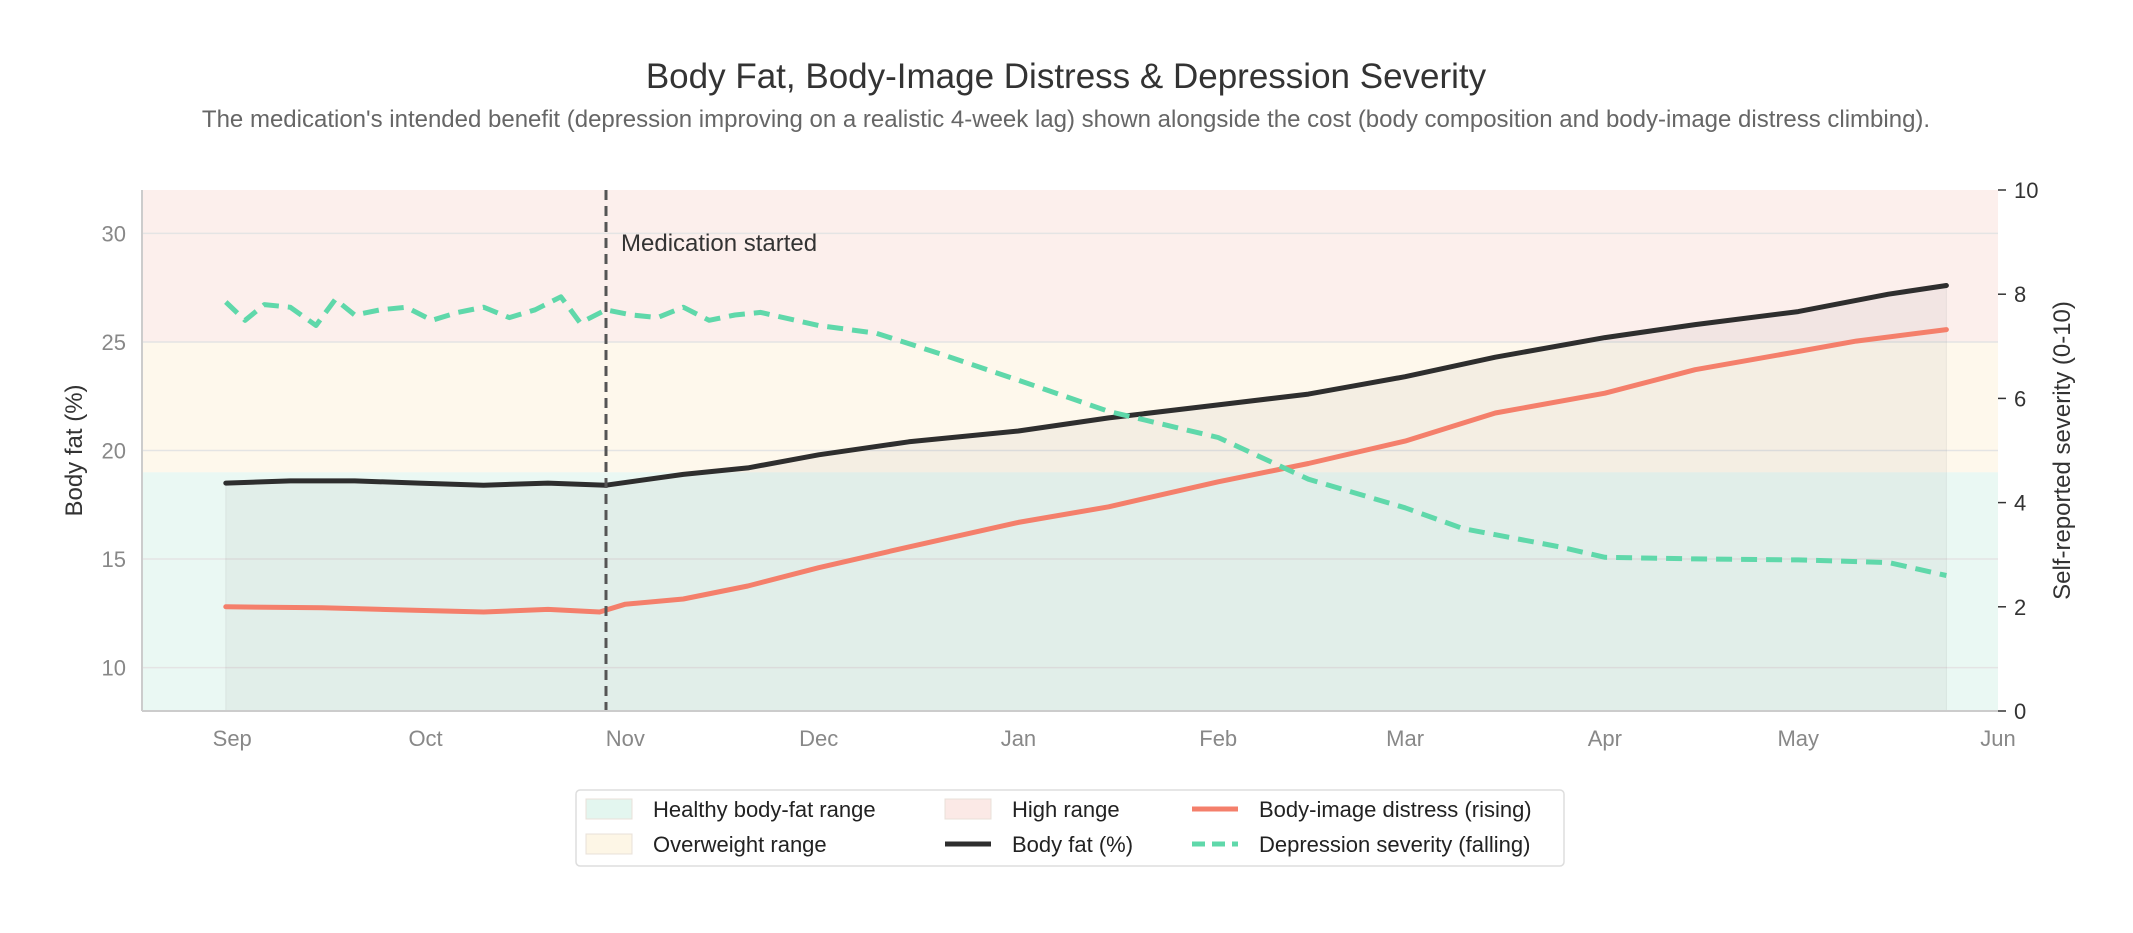  Describe the element at coordinates (2020, 607) in the screenshot. I see `y-right-tick-label: 2` at that location.